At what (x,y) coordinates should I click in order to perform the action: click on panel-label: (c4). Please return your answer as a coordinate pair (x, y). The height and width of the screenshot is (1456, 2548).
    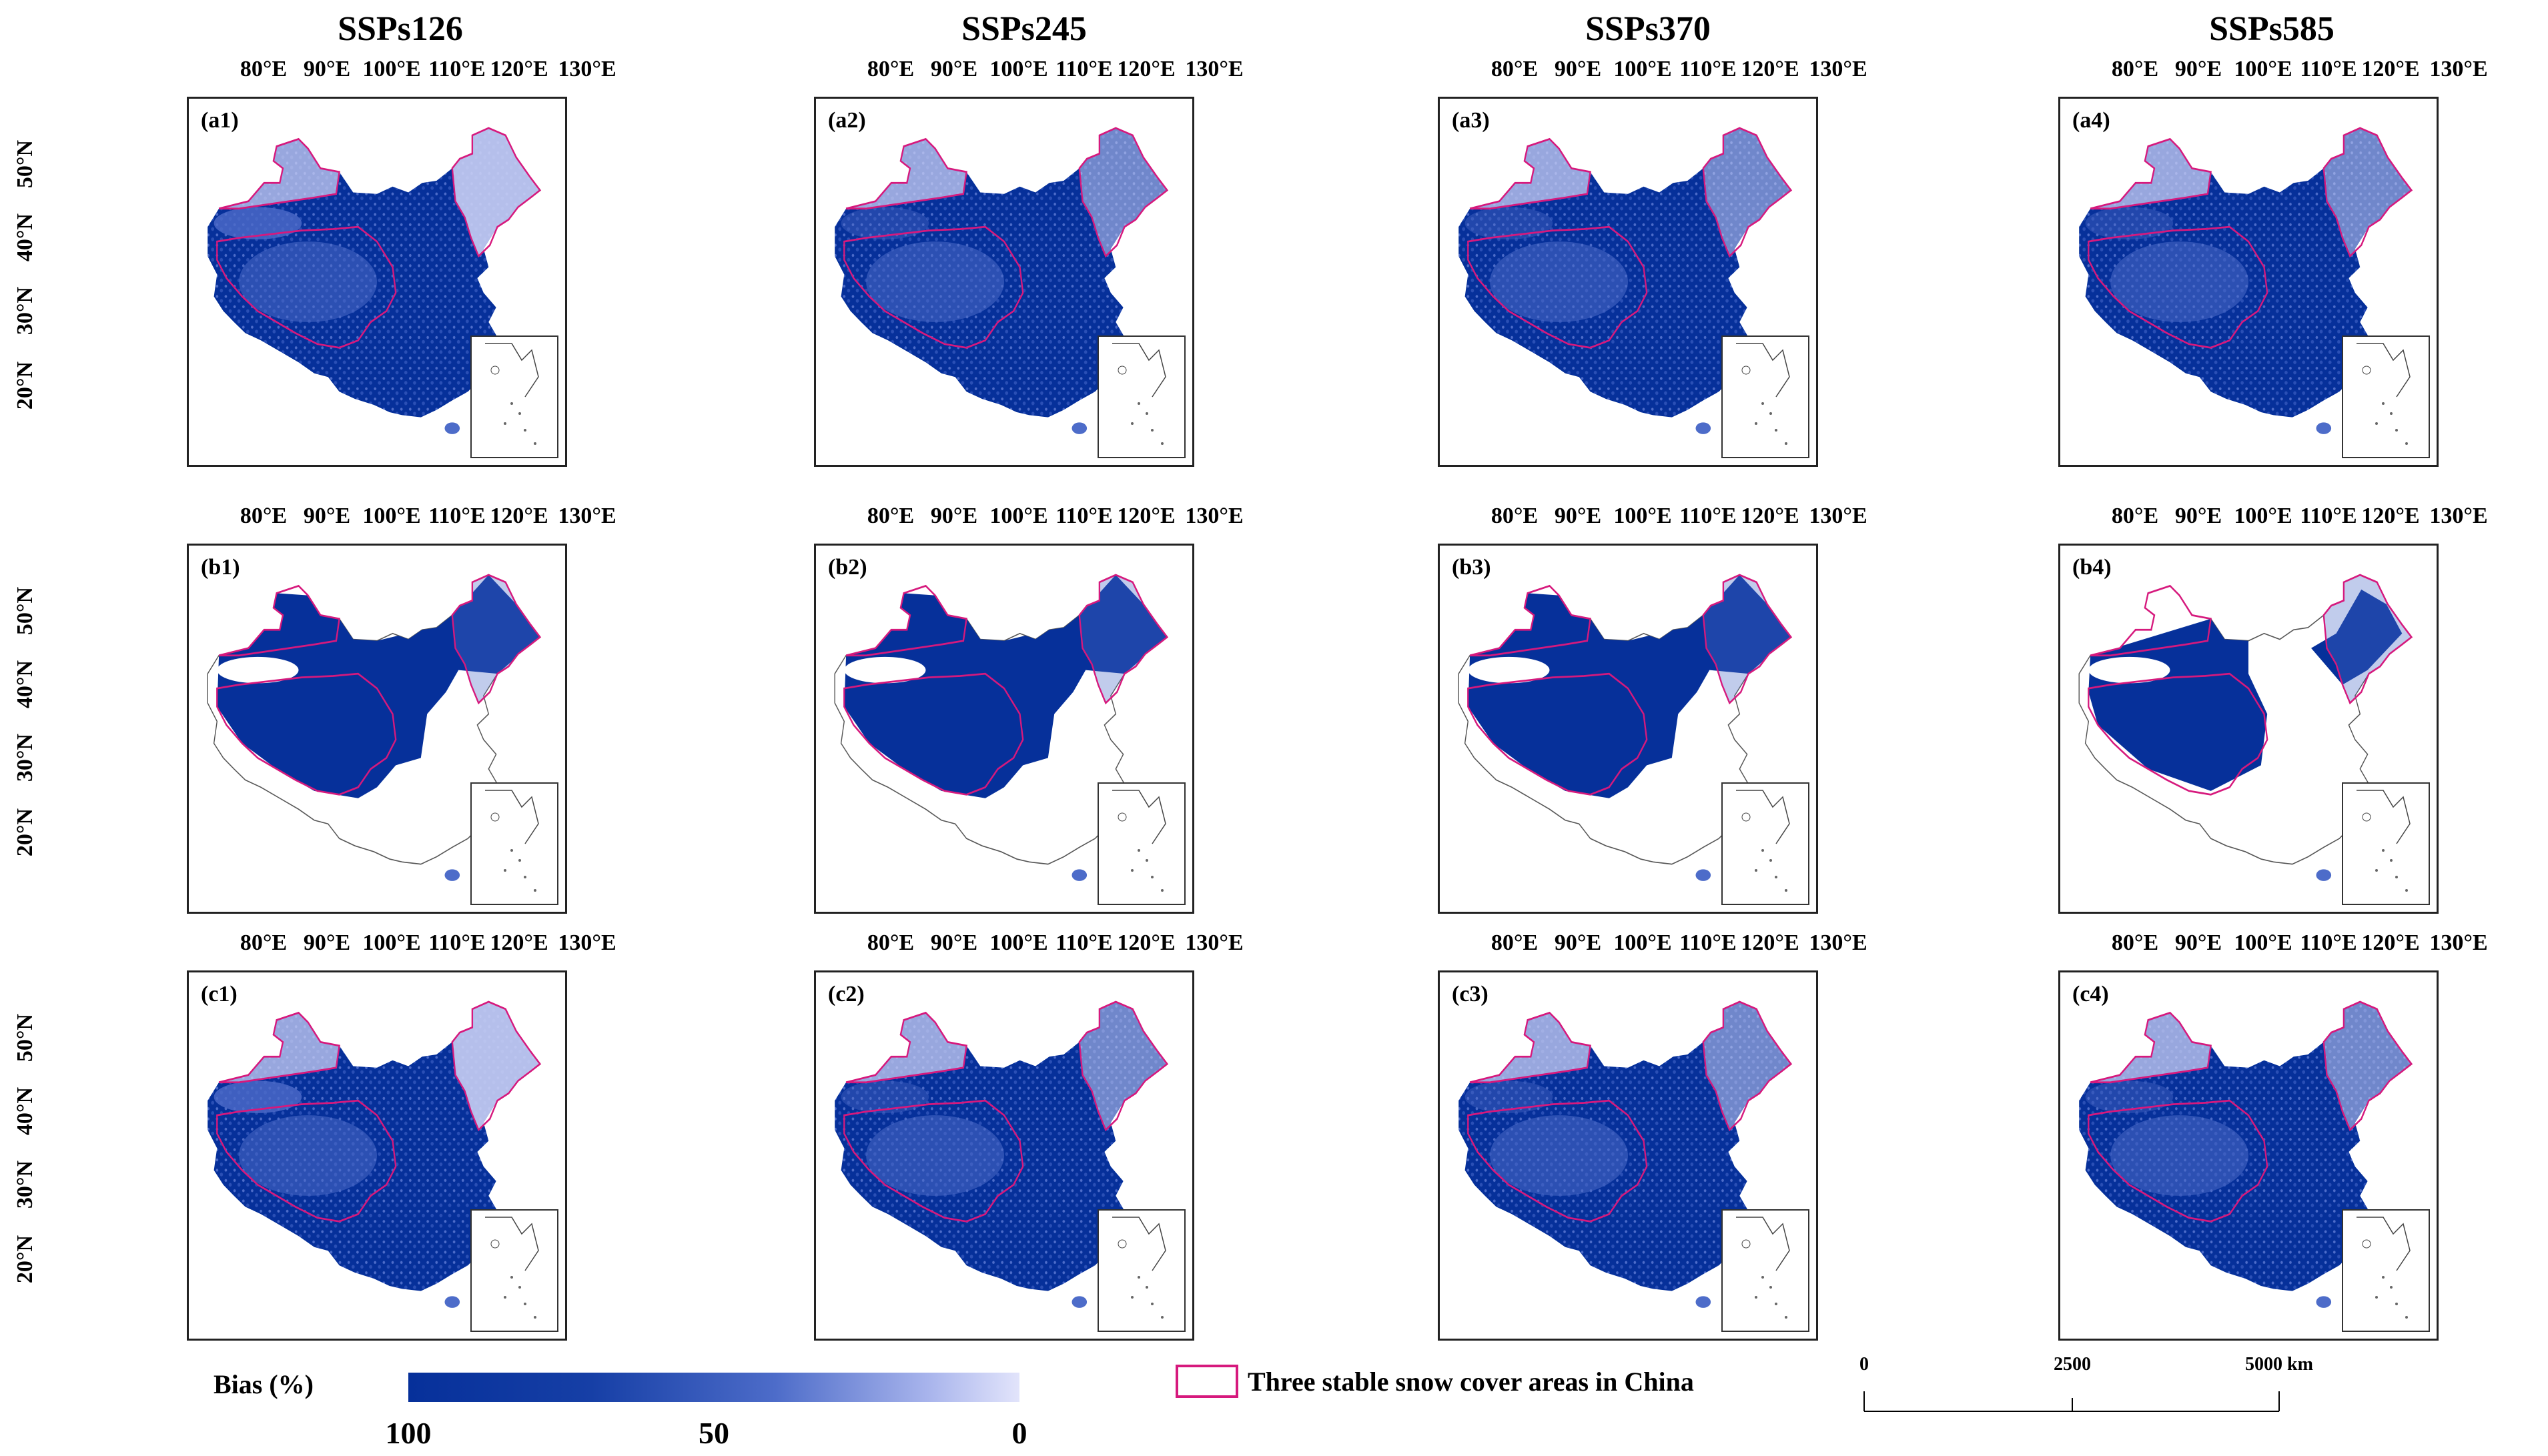
    Looking at the image, I should click on (2090, 994).